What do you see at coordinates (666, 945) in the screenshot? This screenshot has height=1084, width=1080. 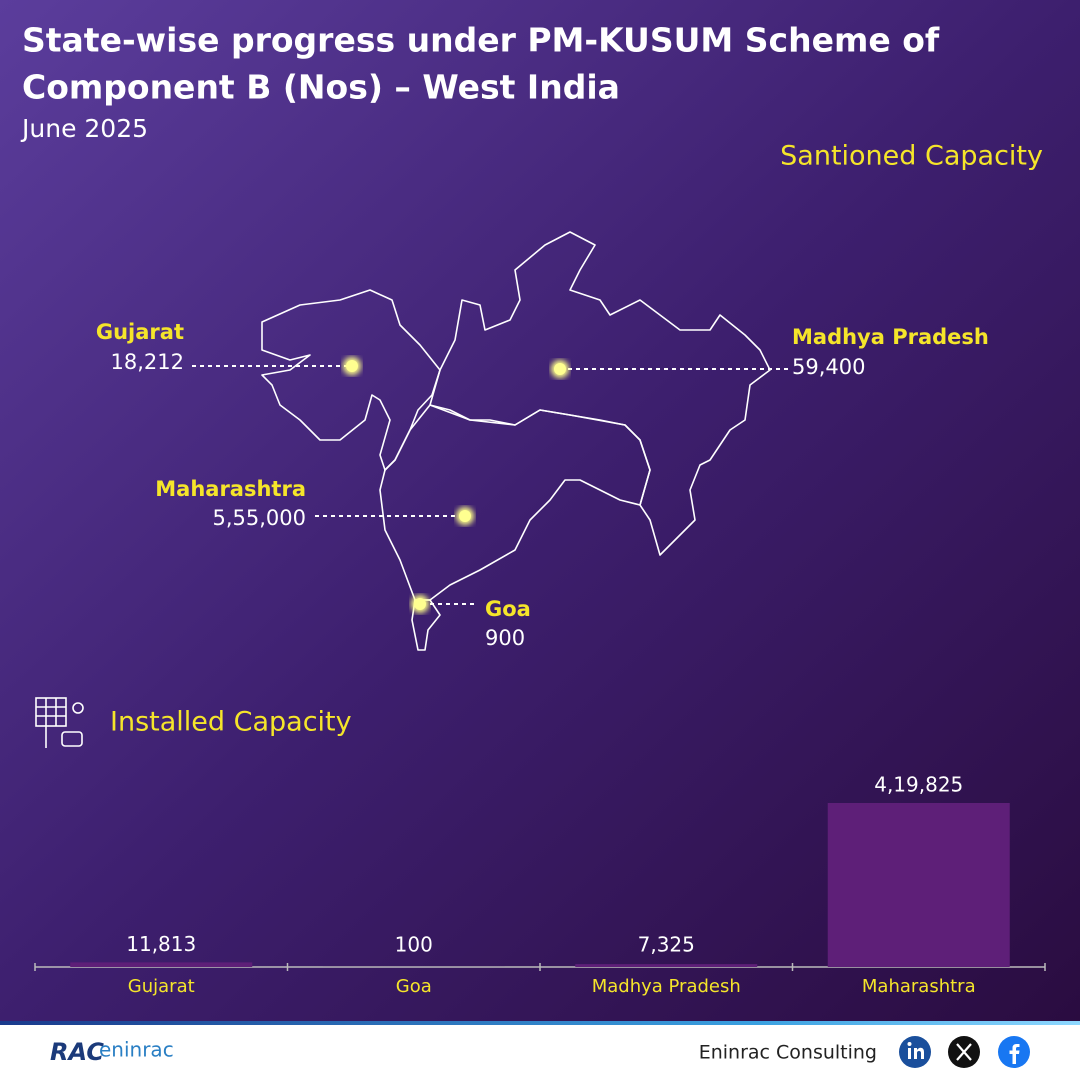 I see `value-label: 7,325` at bounding box center [666, 945].